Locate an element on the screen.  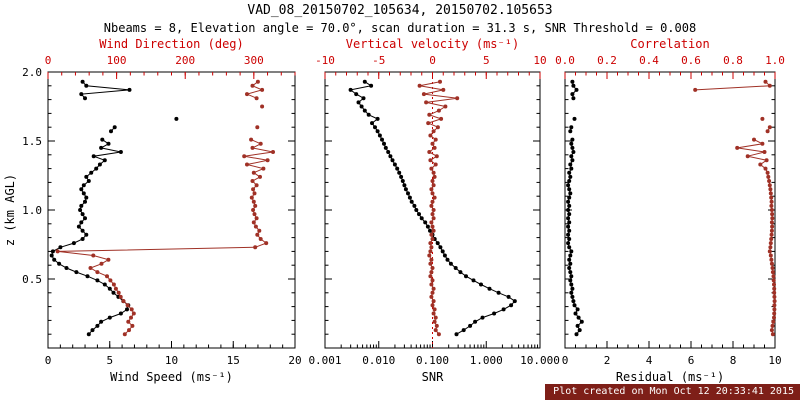
svg-text: 2 is located at coordinates (607, 360).